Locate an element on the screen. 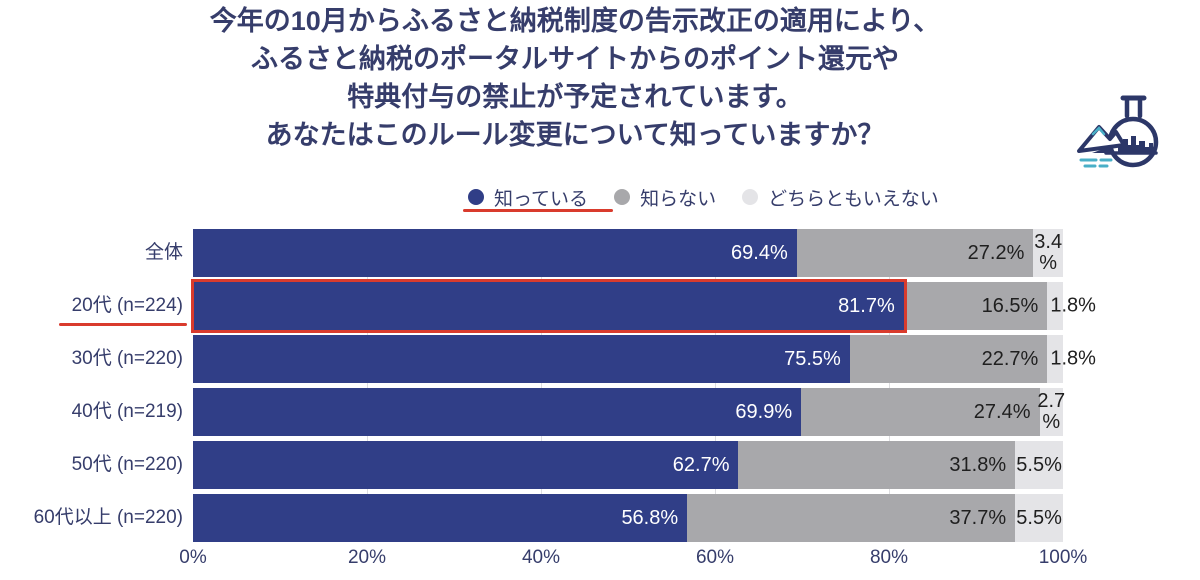 The width and height of the screenshot is (1200, 580). legend-dot-gray-icon is located at coordinates (622, 197).